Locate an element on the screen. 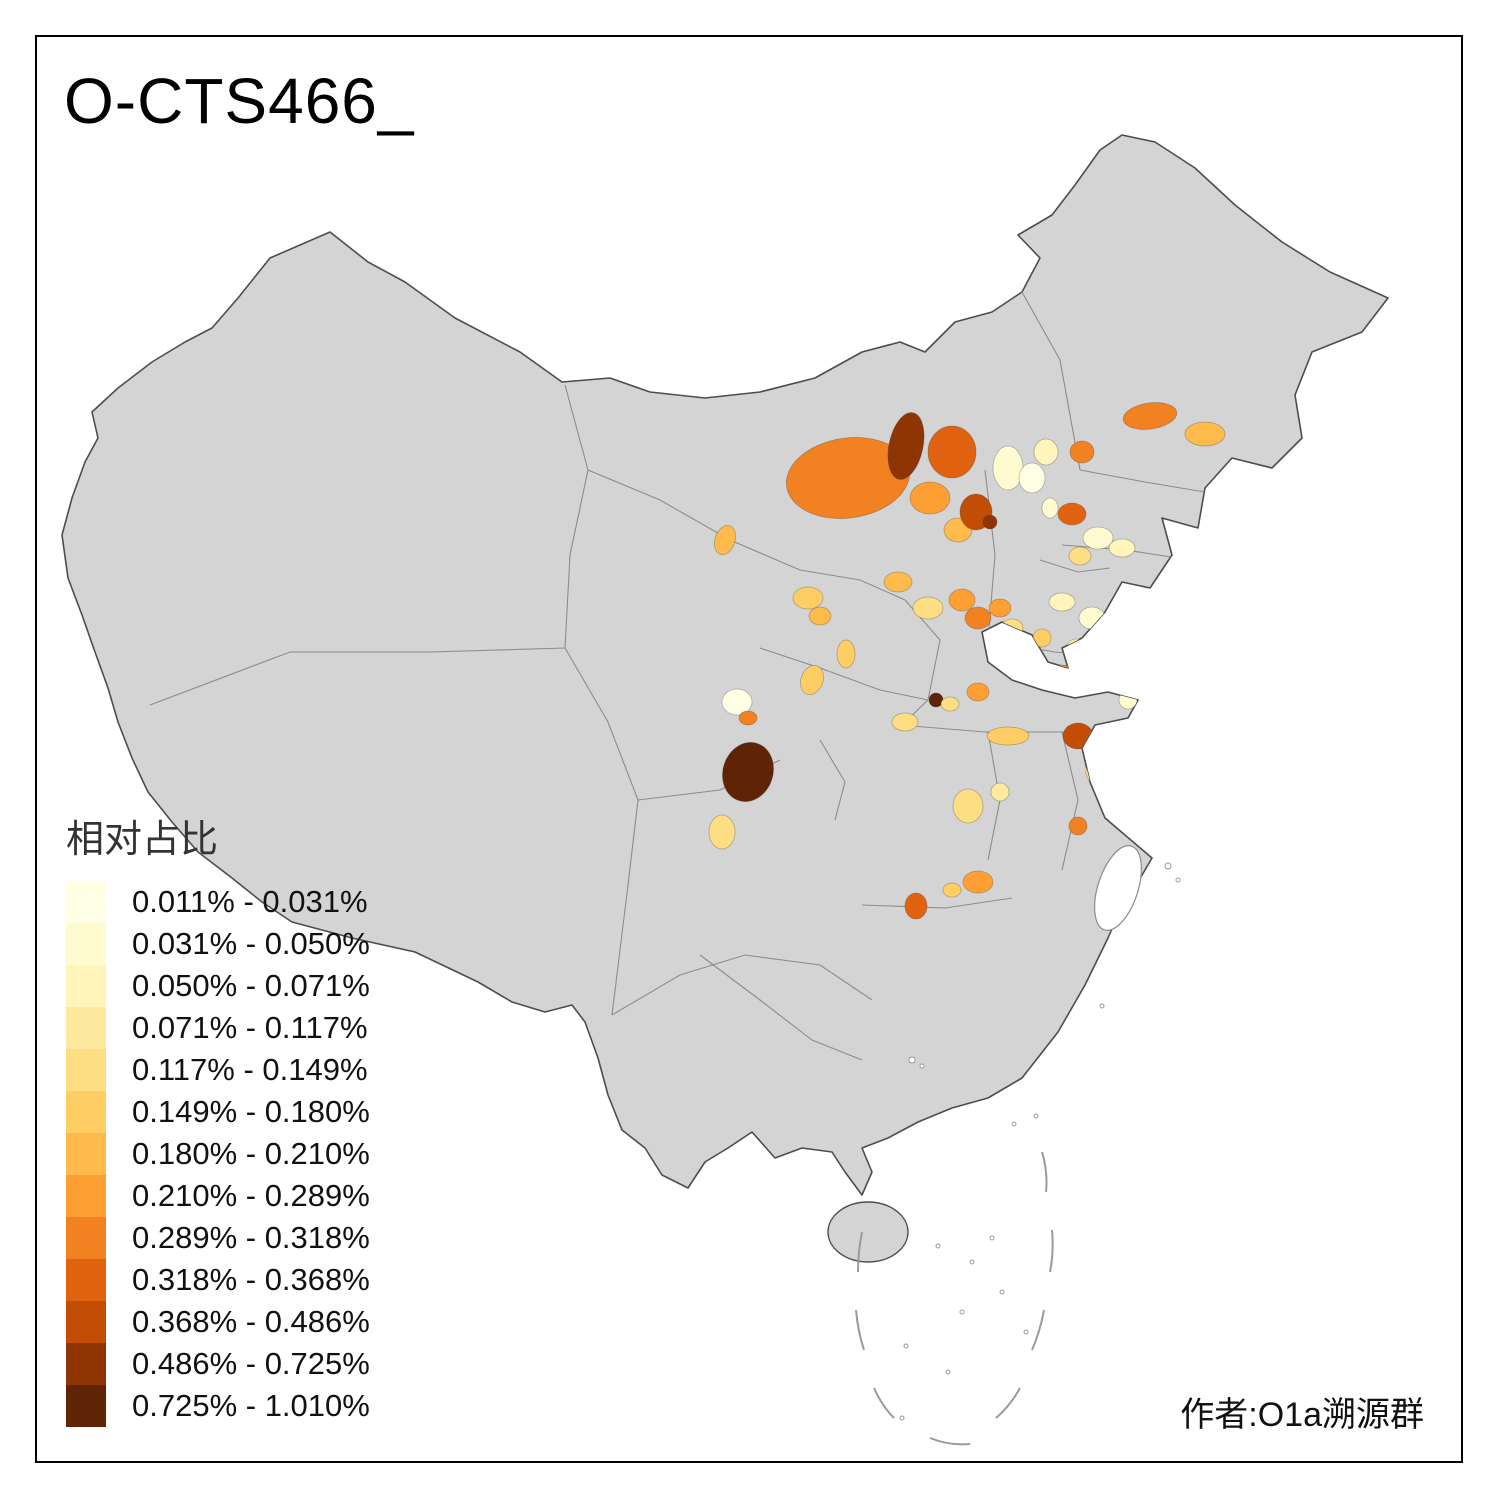 Image resolution: width=1500 pixels, height=1500 pixels. legend-item: 0.289% - 0.318% is located at coordinates (218, 1238).